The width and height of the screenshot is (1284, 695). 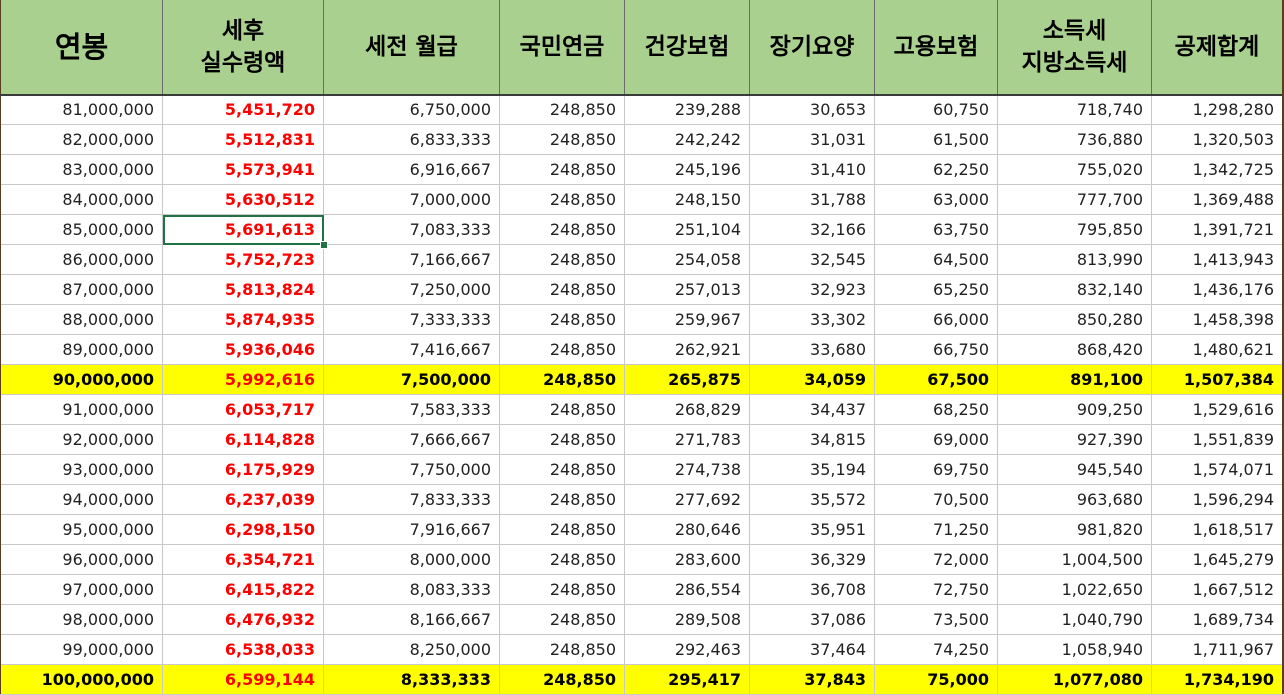 What do you see at coordinates (562, 47) in the screenshot?
I see `header-national-pension: 국민연금` at bounding box center [562, 47].